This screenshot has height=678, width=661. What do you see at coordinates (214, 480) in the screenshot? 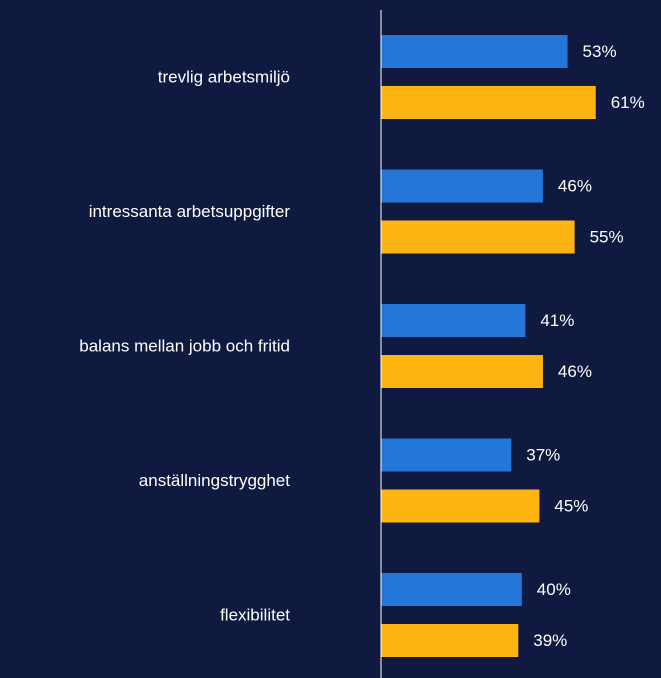
I see `category-label: anställningstrygghet` at bounding box center [214, 480].